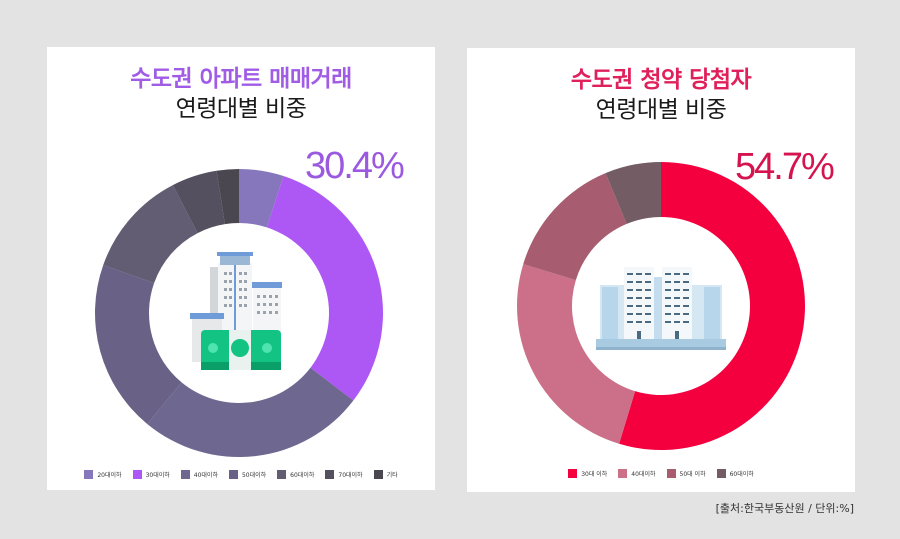  Describe the element at coordinates (661, 80) in the screenshot. I see `chart-title-main: 수도권 청약 당첨자` at that location.